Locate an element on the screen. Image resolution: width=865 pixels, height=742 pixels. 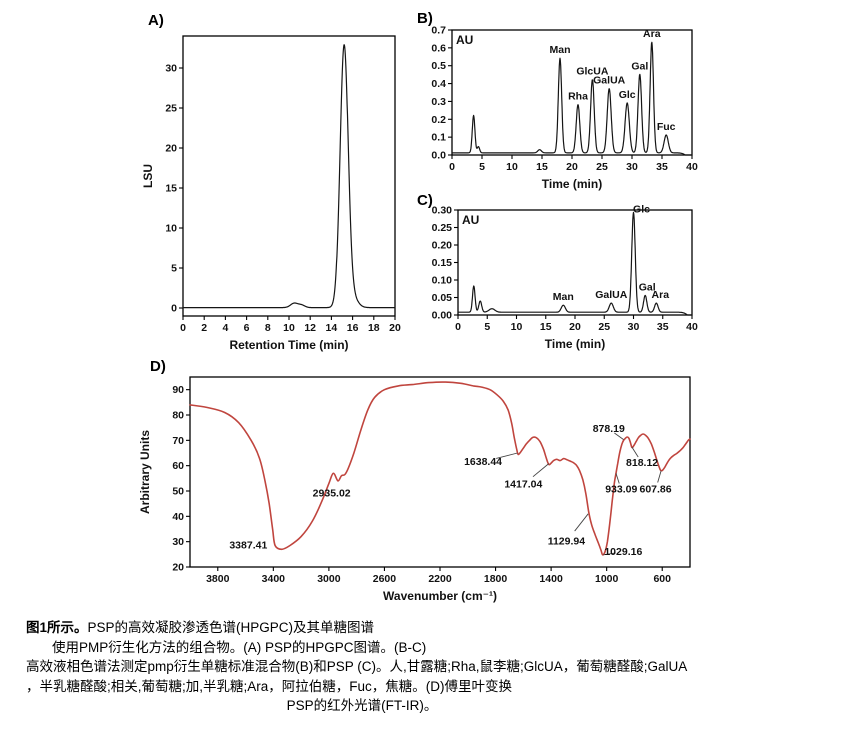
svg-text: AU is located at coordinates (470, 220).